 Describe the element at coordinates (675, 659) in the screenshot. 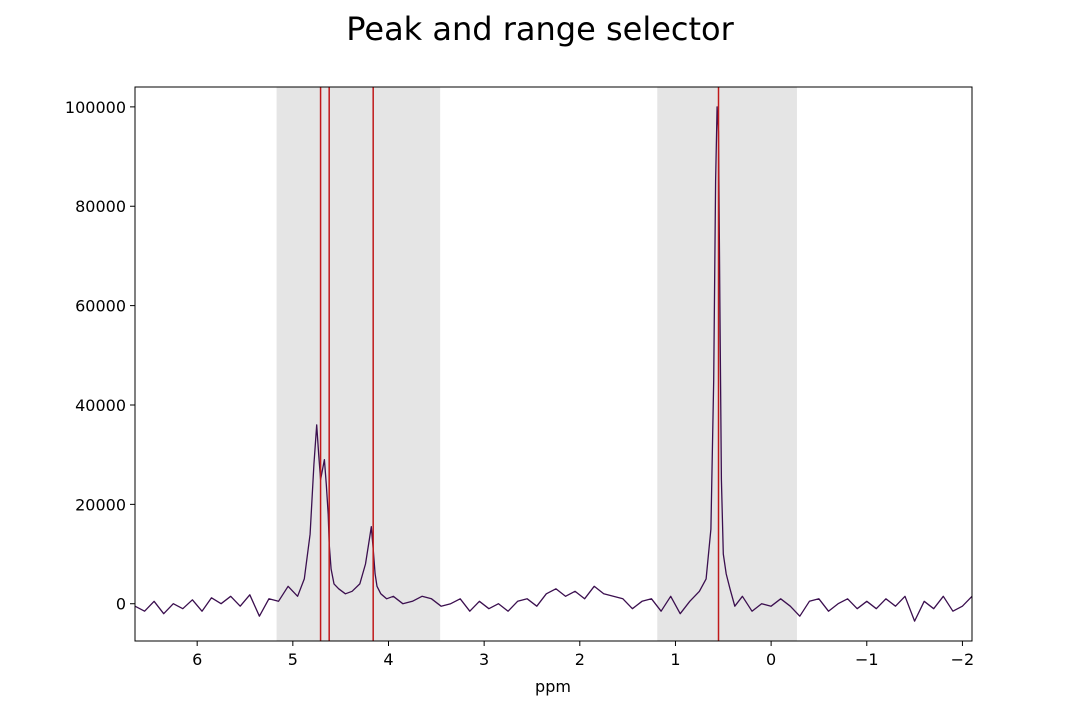

I see `x-tick-label: 1` at that location.